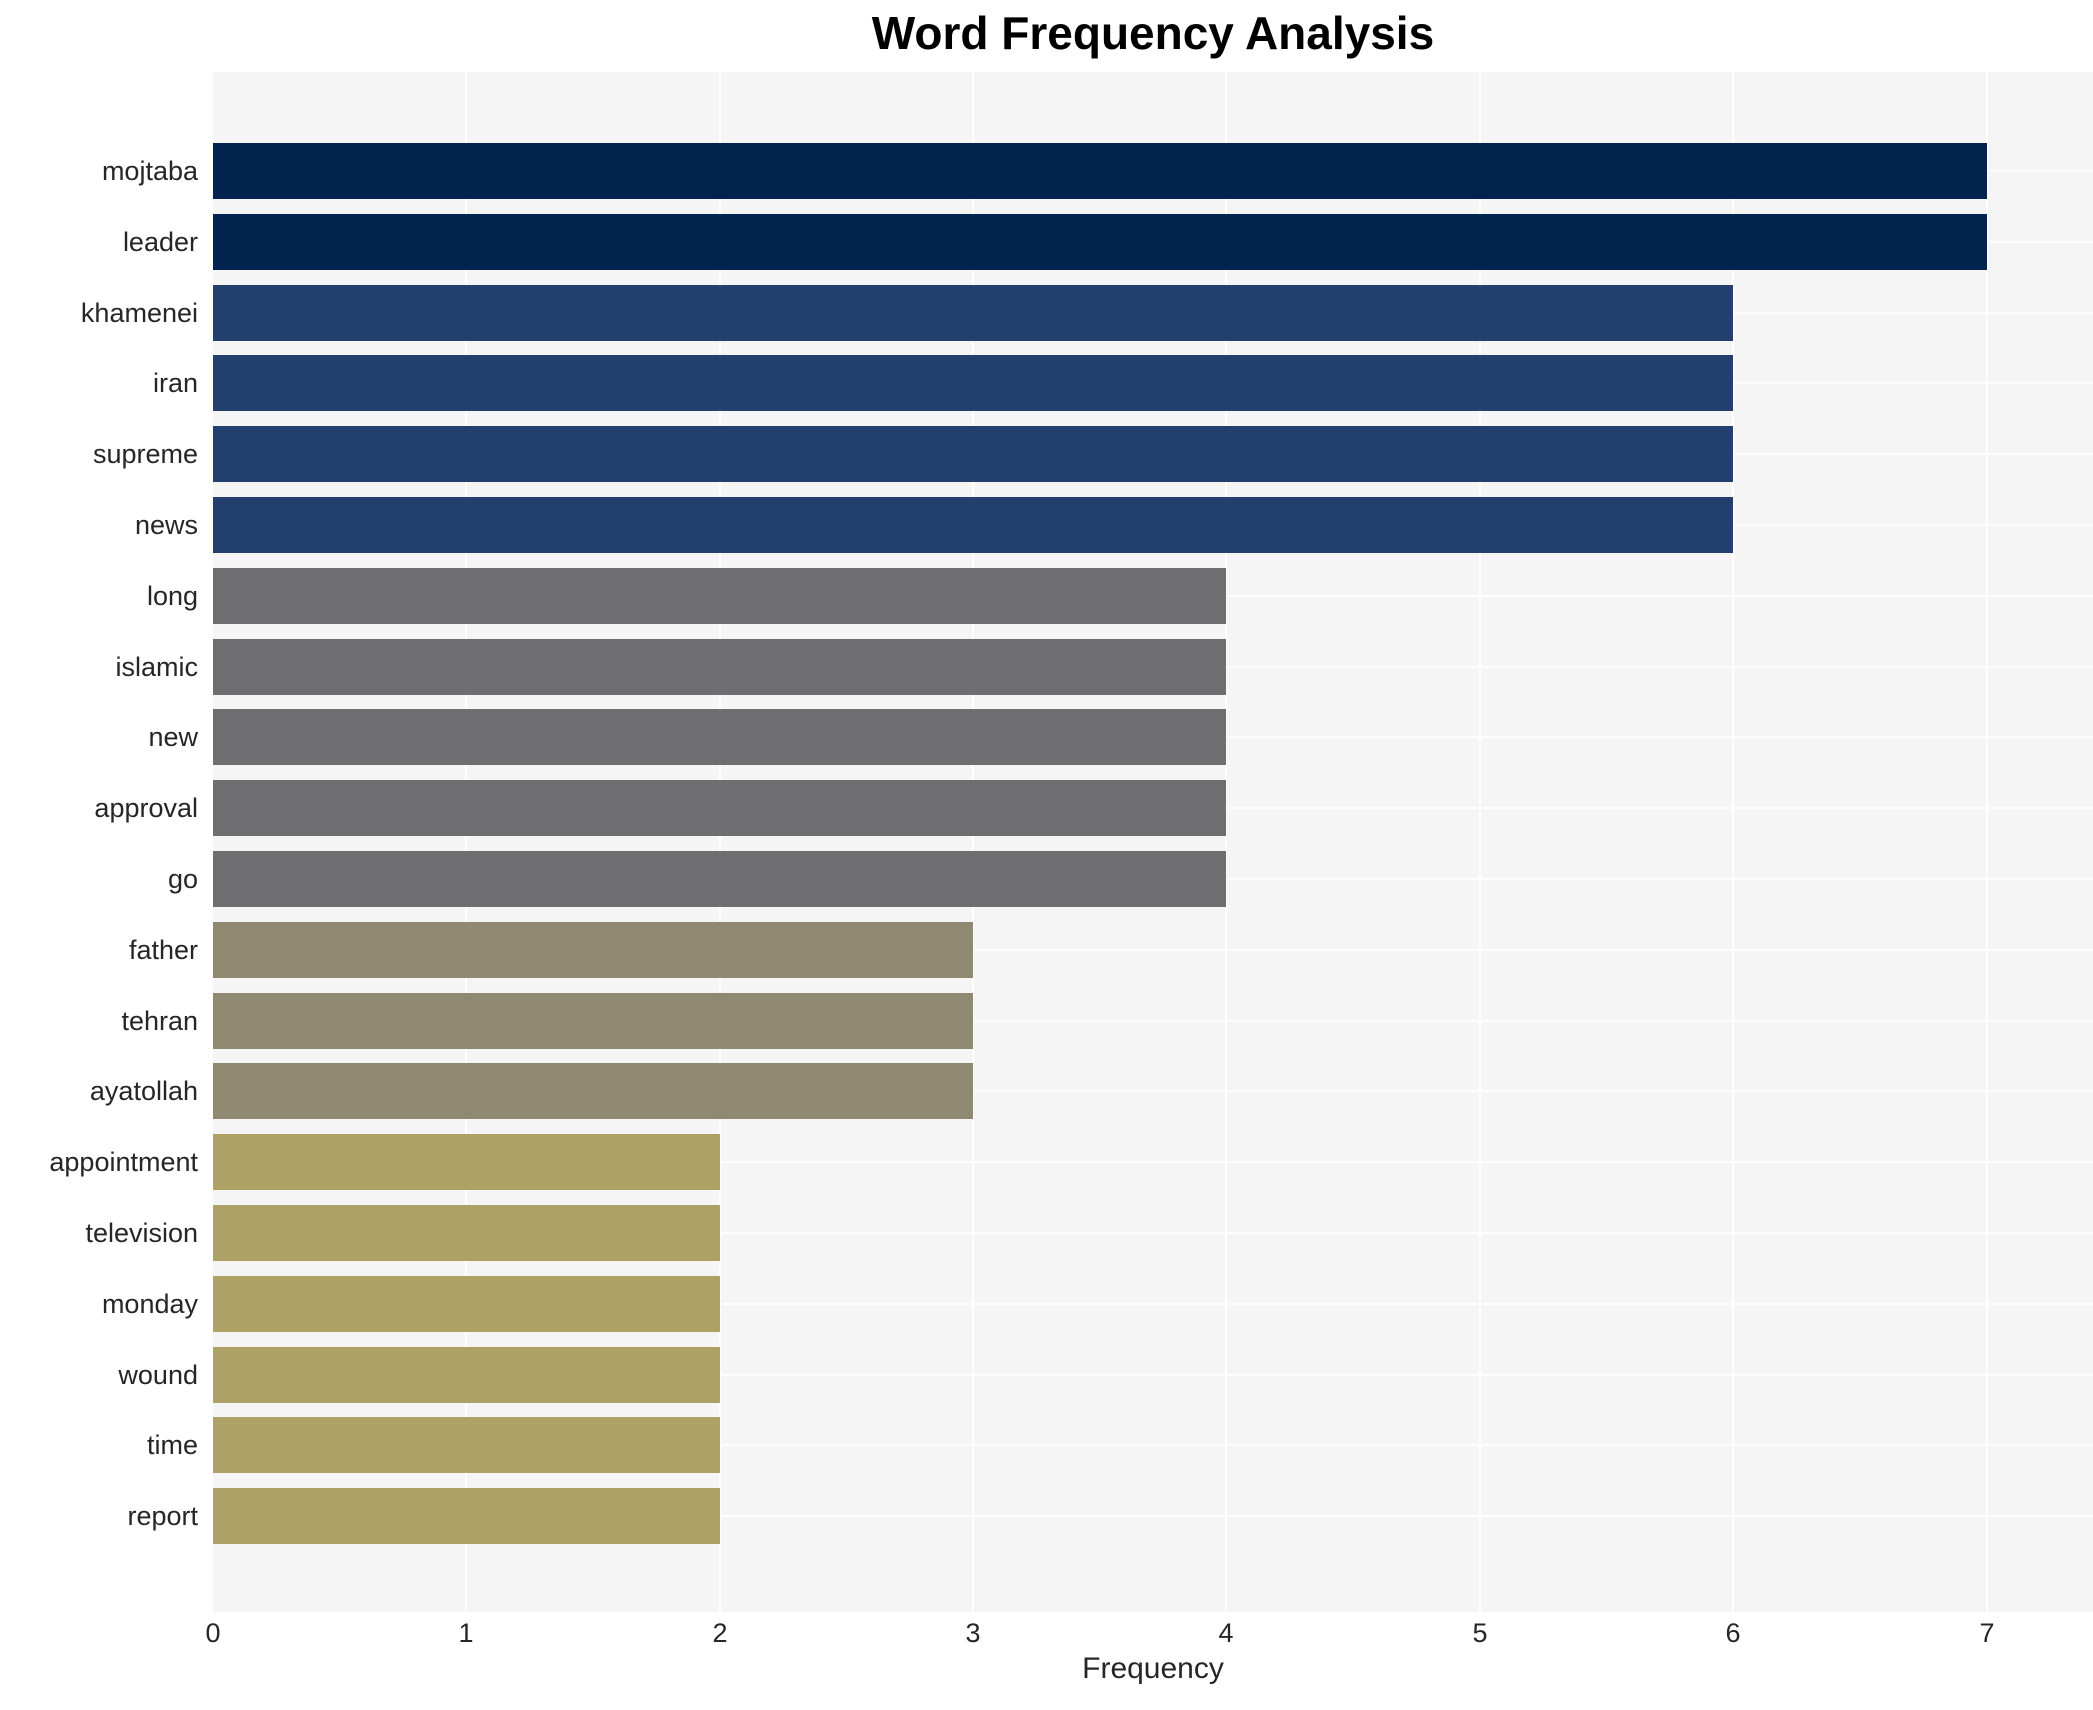  I want to click on bar-khamenei, so click(973, 313).